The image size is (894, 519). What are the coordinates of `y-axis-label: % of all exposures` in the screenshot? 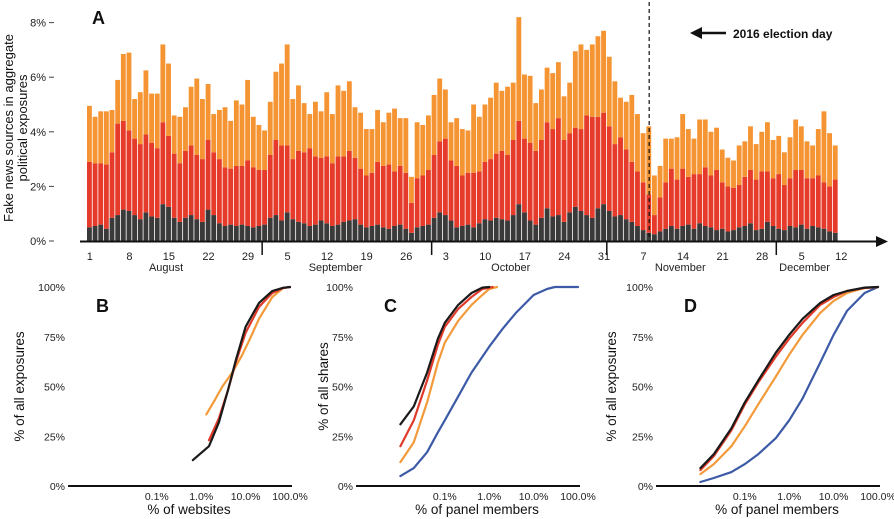 It's located at (611, 386).